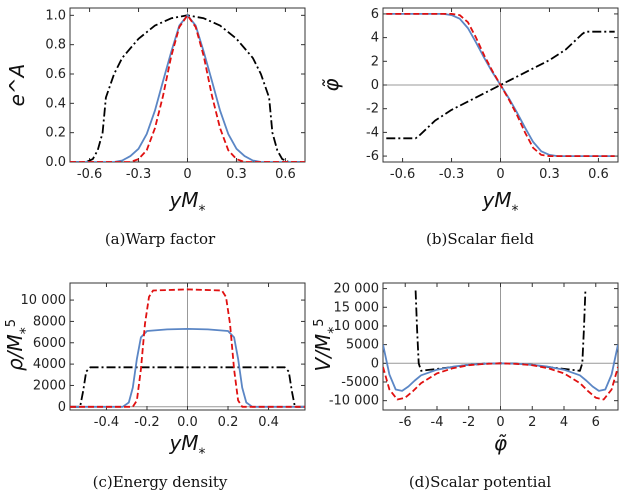 The height and width of the screenshot is (499, 620). Describe the element at coordinates (55, 74) in the screenshot. I see `y-tick-label: 0.6` at that location.